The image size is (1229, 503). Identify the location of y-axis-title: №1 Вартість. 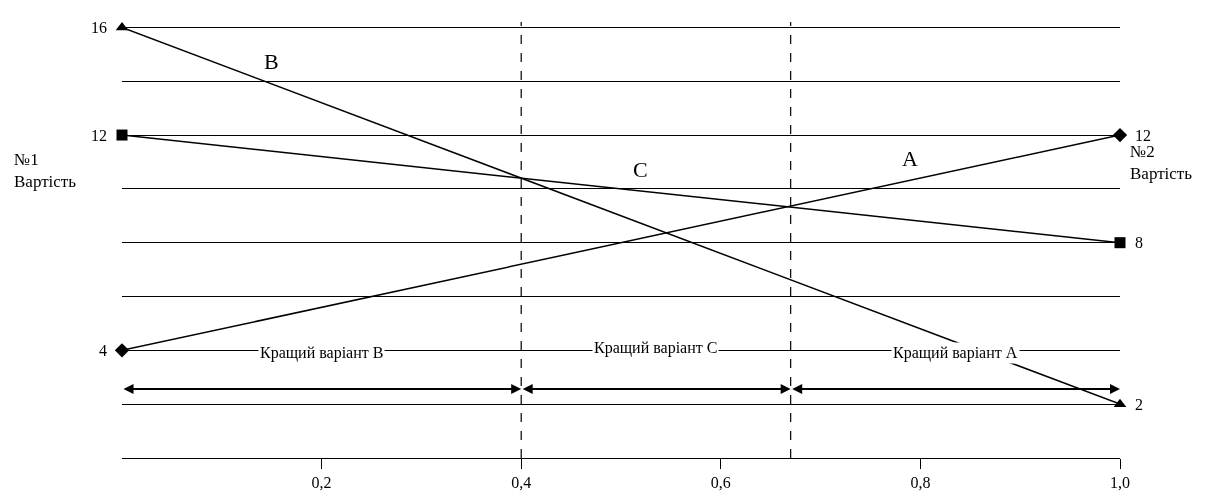
(45, 171).